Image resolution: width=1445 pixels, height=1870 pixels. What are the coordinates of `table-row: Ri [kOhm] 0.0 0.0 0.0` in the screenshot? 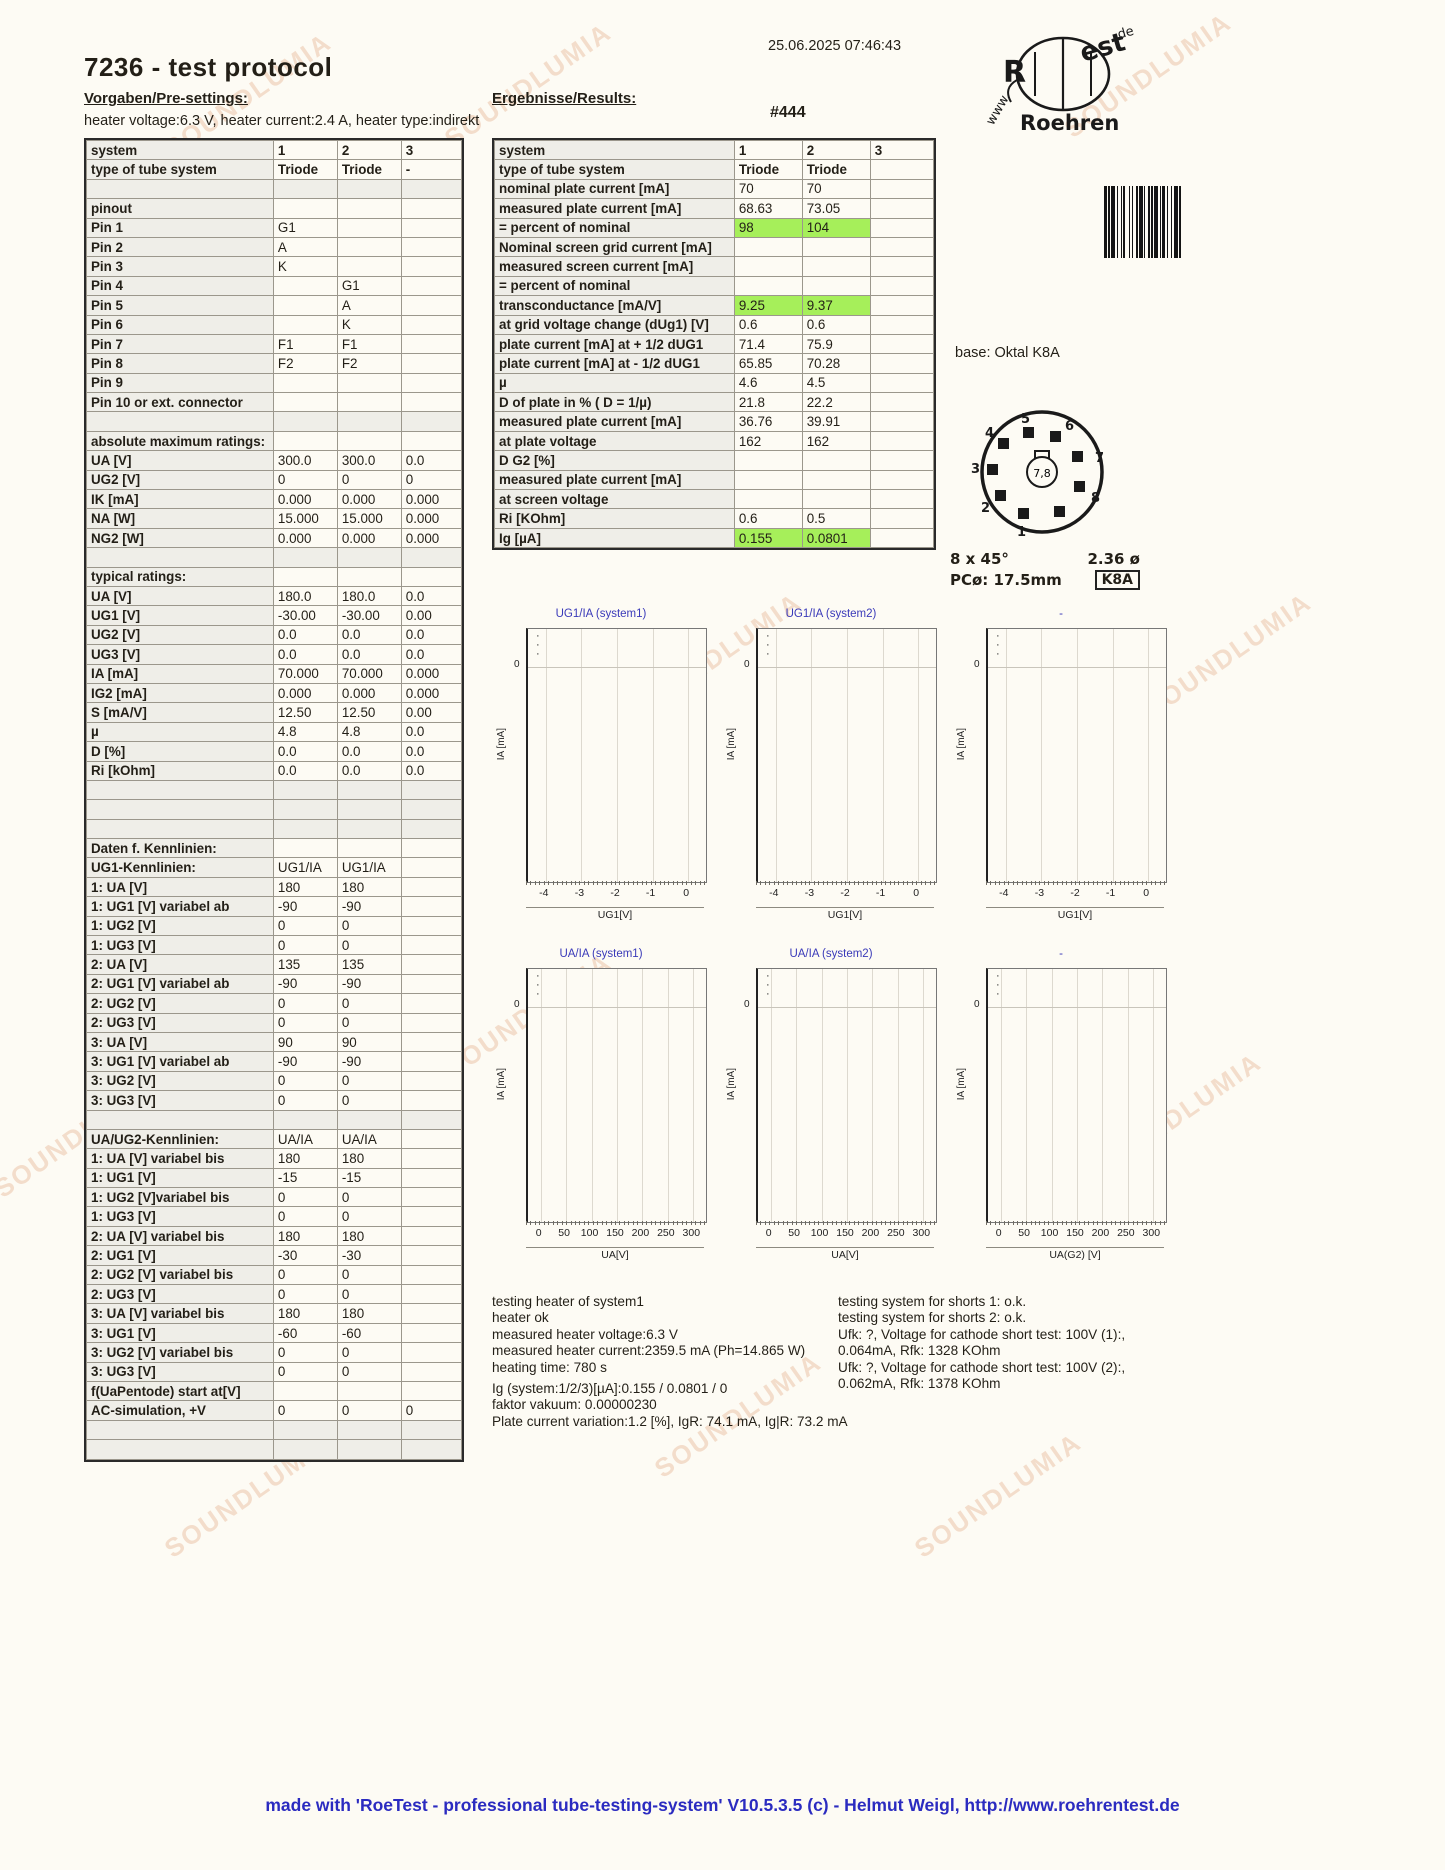 It's located at (274, 770).